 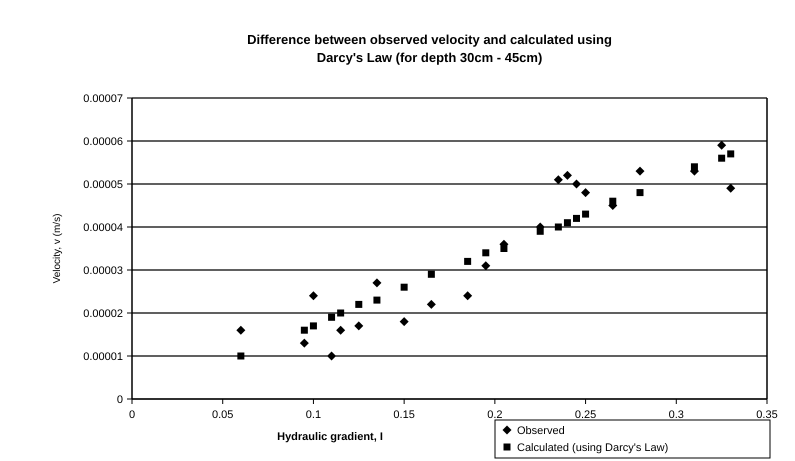 What do you see at coordinates (132, 415) in the screenshot?
I see `x-tick-label: 0` at bounding box center [132, 415].